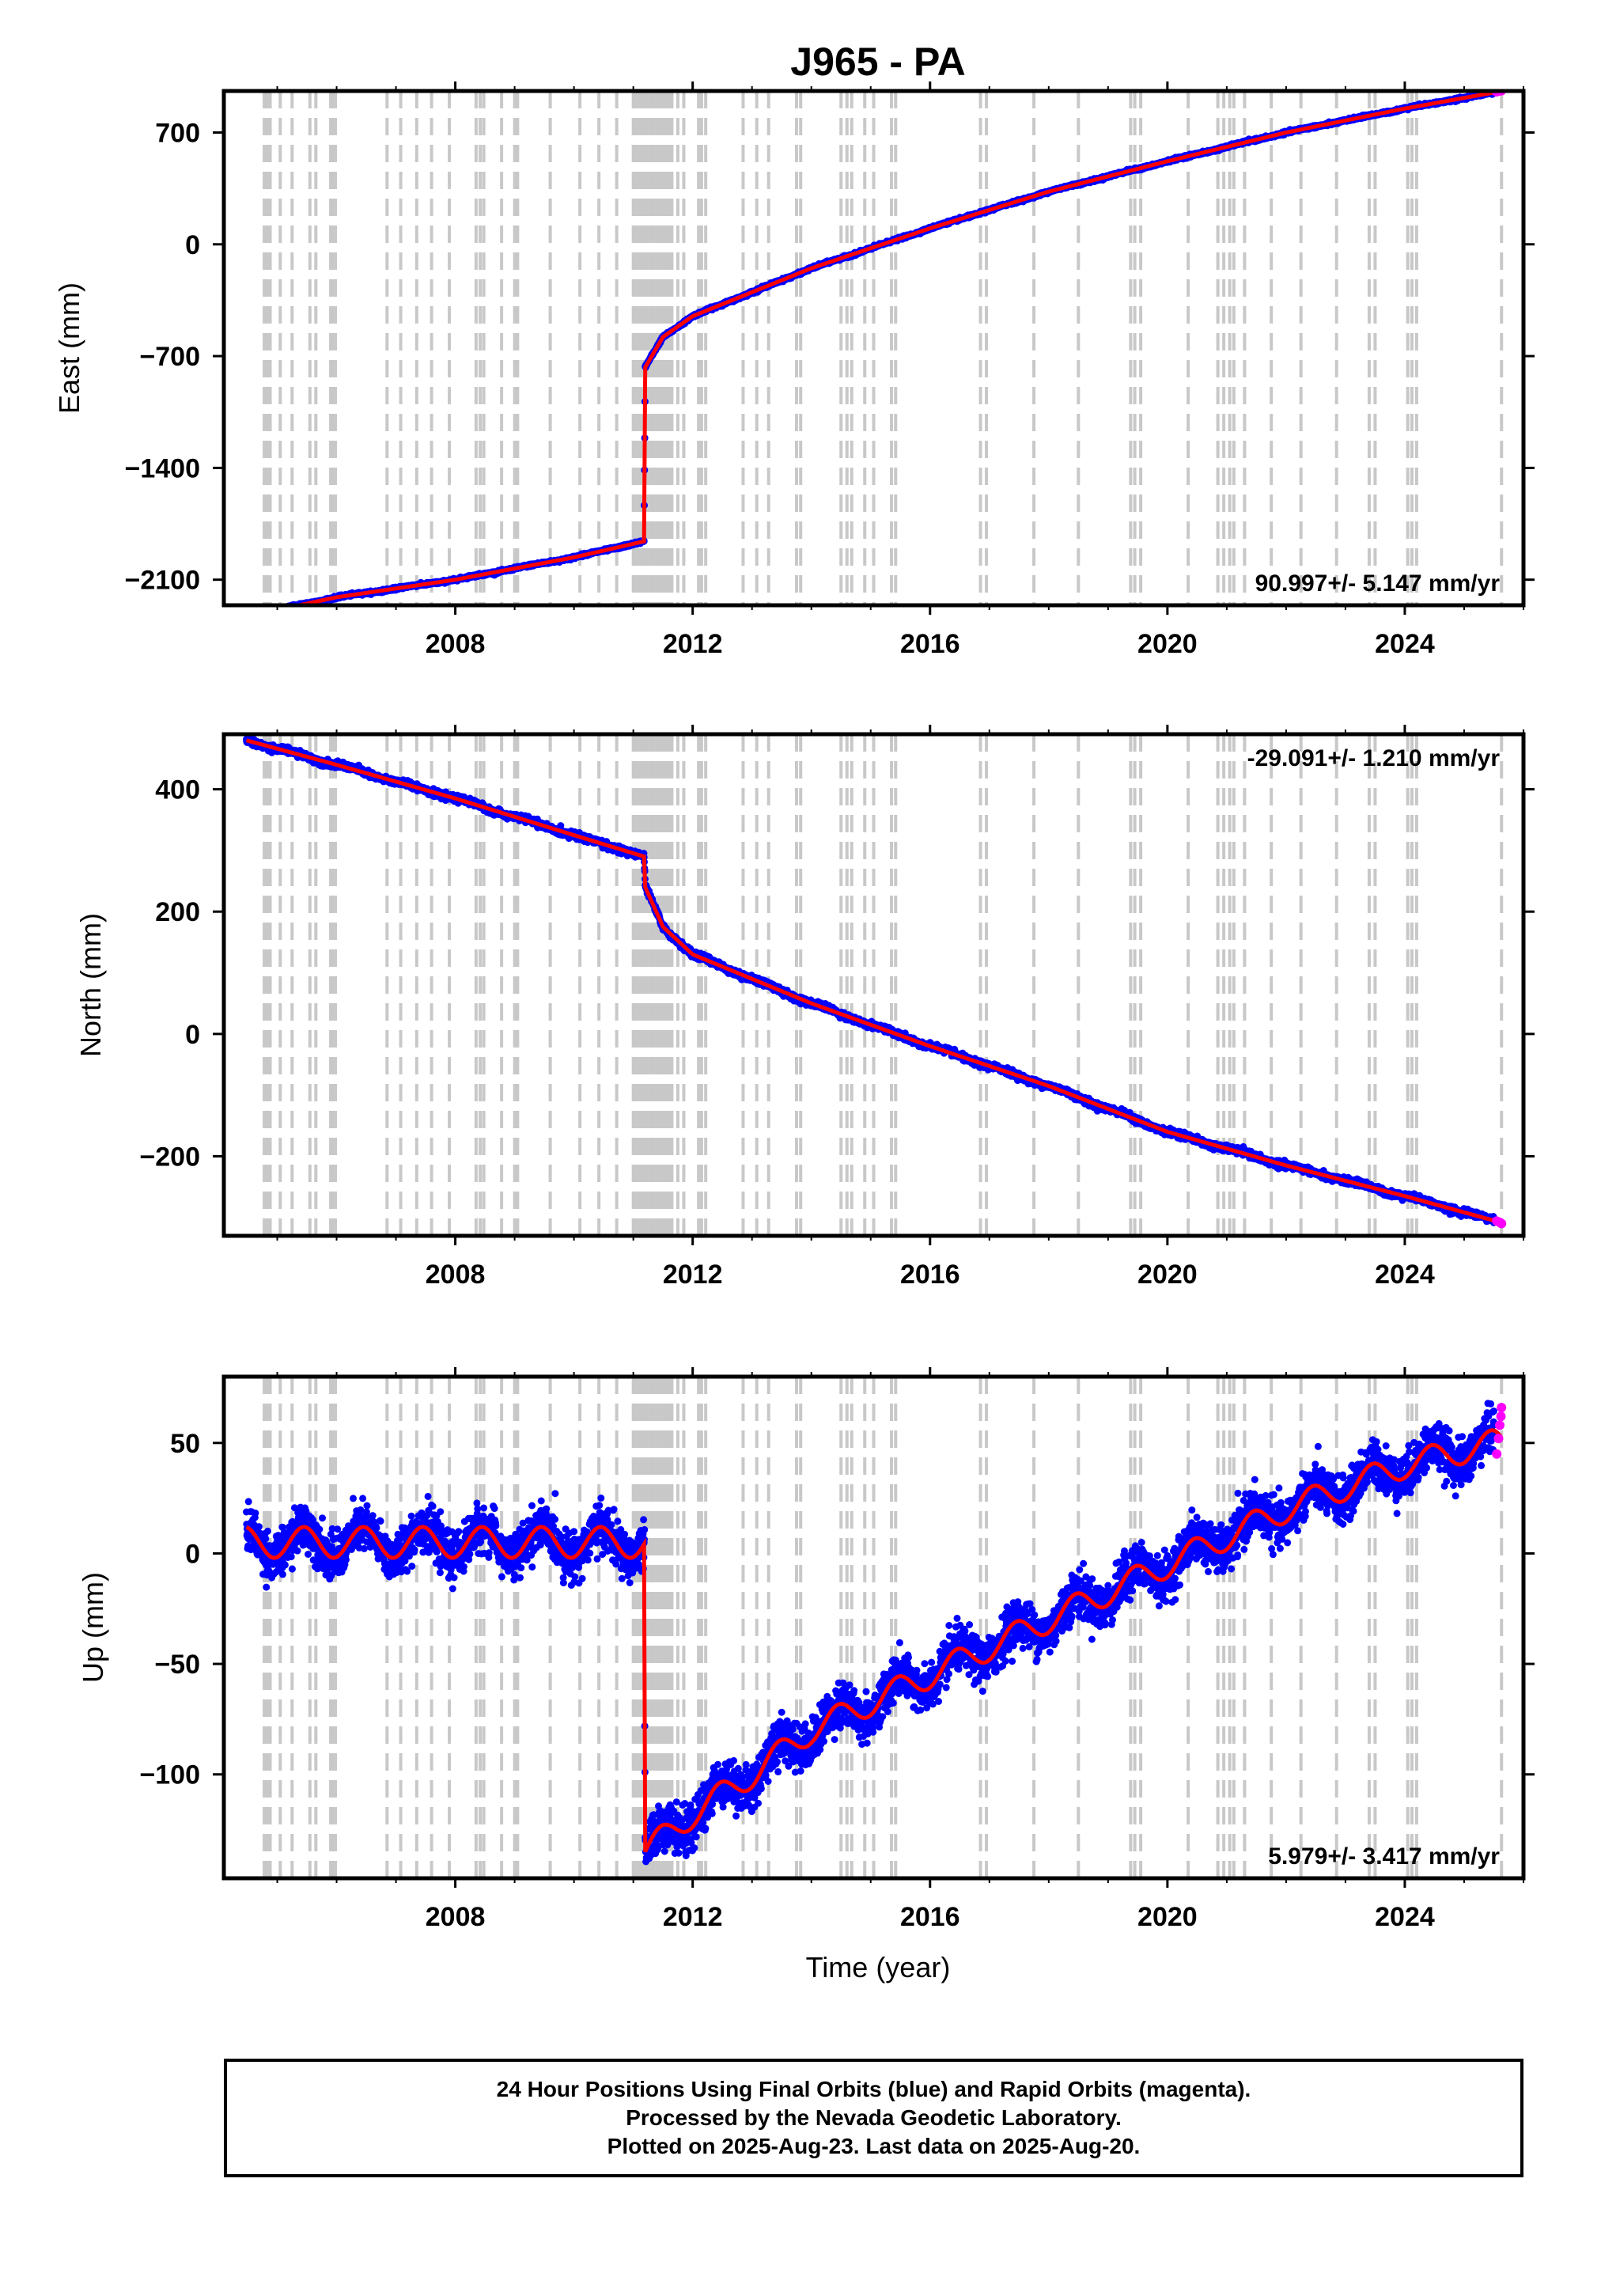 This screenshot has width=1601, height=2296. Describe the element at coordinates (878, 62) in the screenshot. I see `chart-title: J965 - PA` at that location.